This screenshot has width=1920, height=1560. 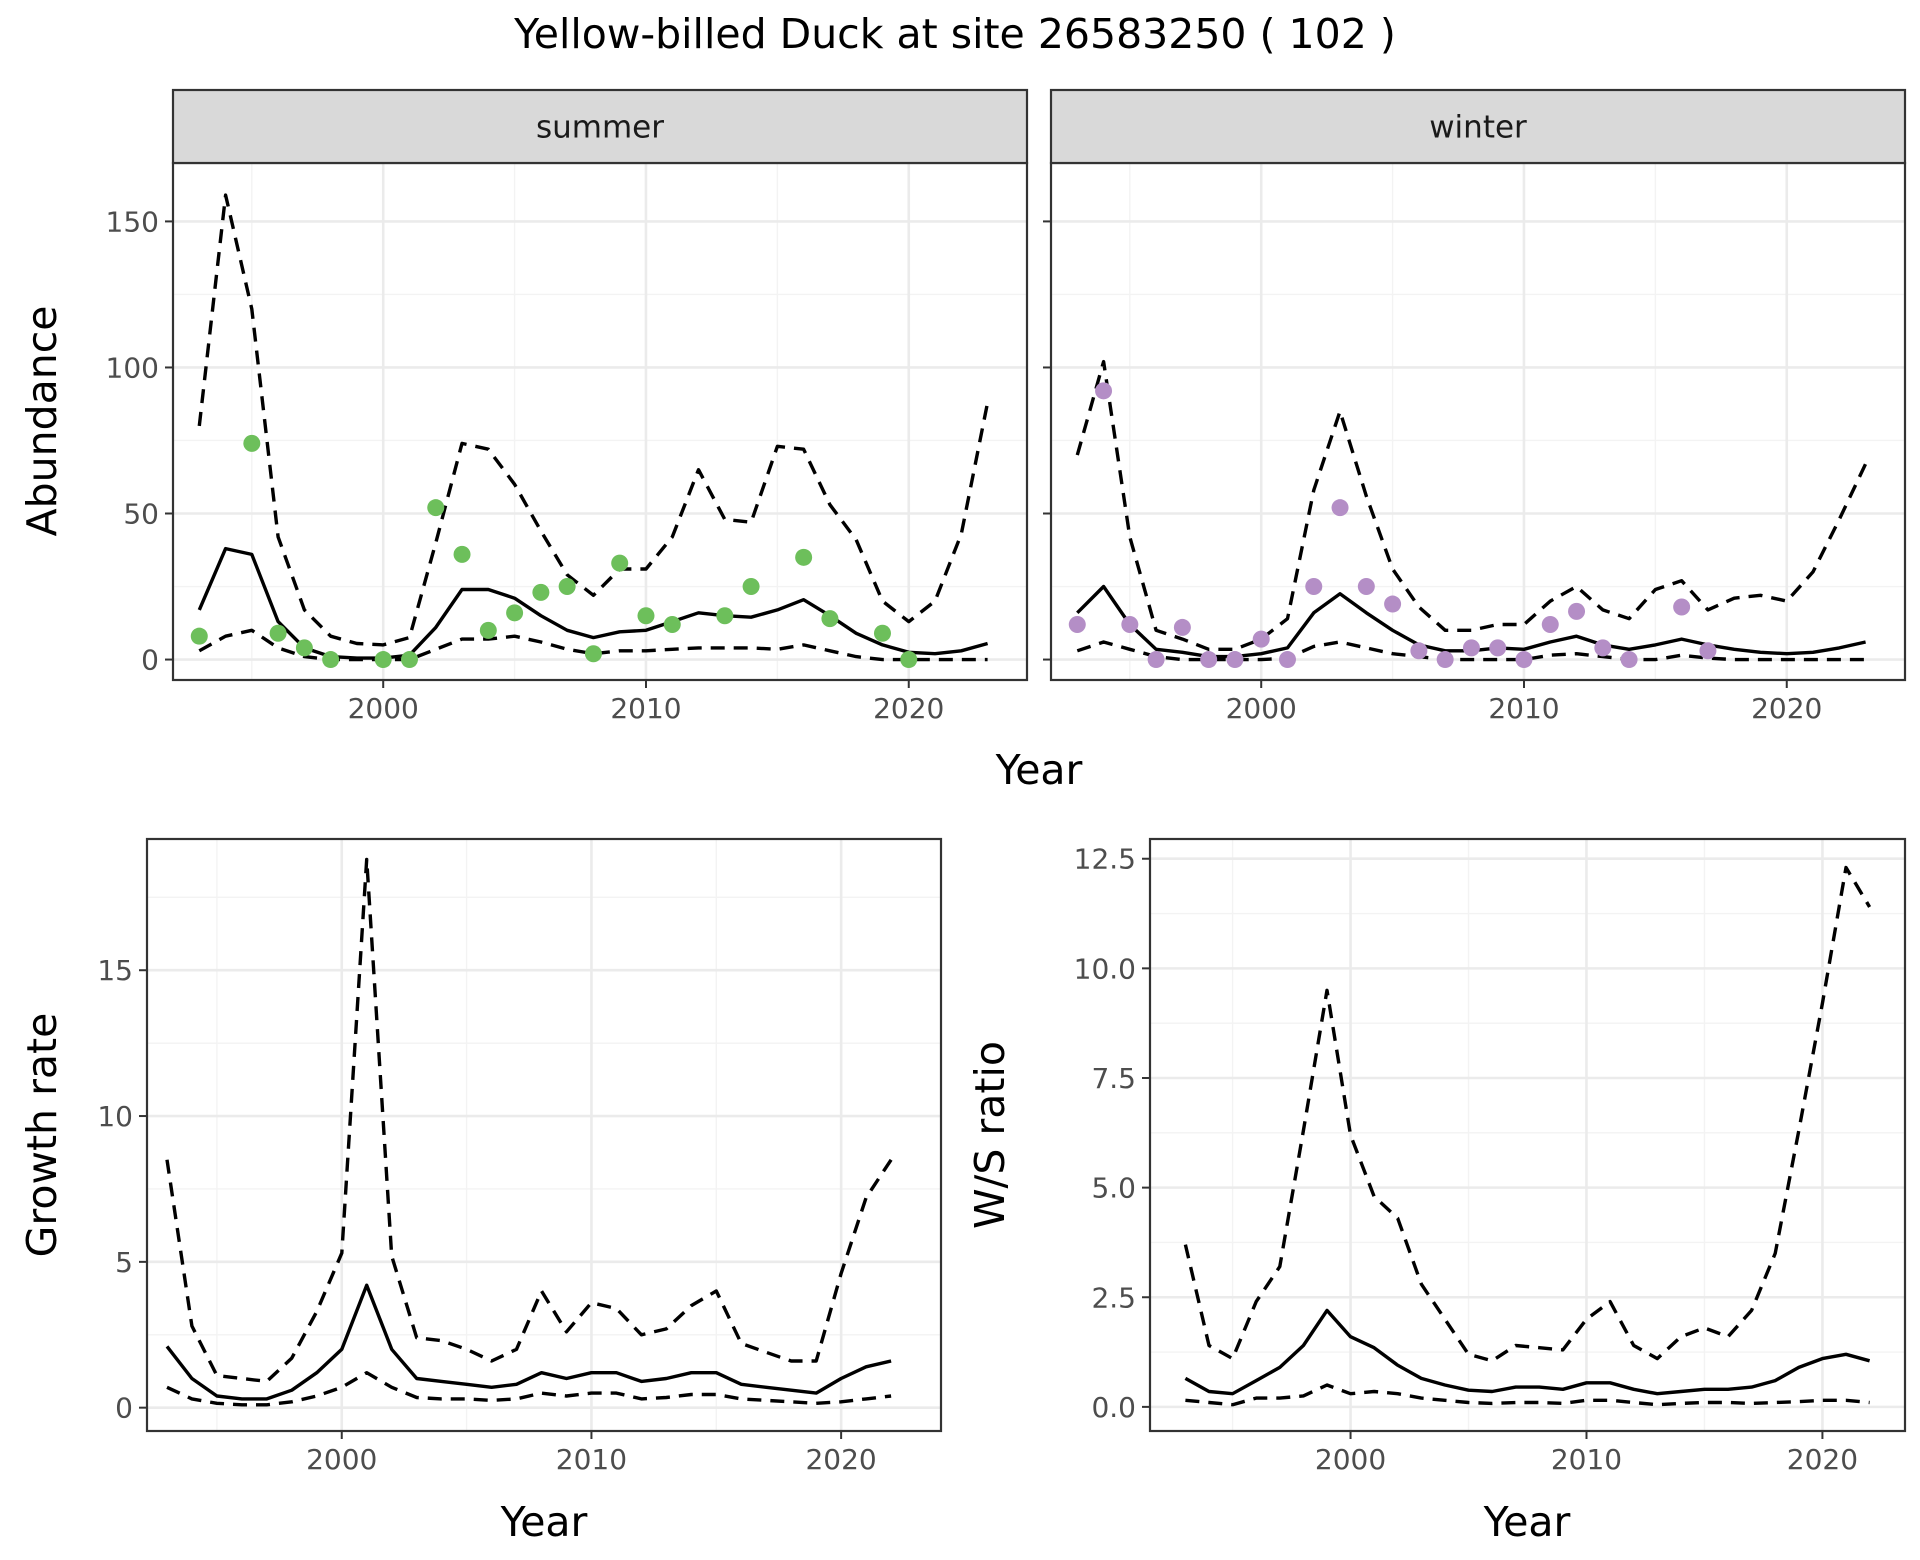 I want to click on y-tick-label: 150, so click(x=132, y=221).